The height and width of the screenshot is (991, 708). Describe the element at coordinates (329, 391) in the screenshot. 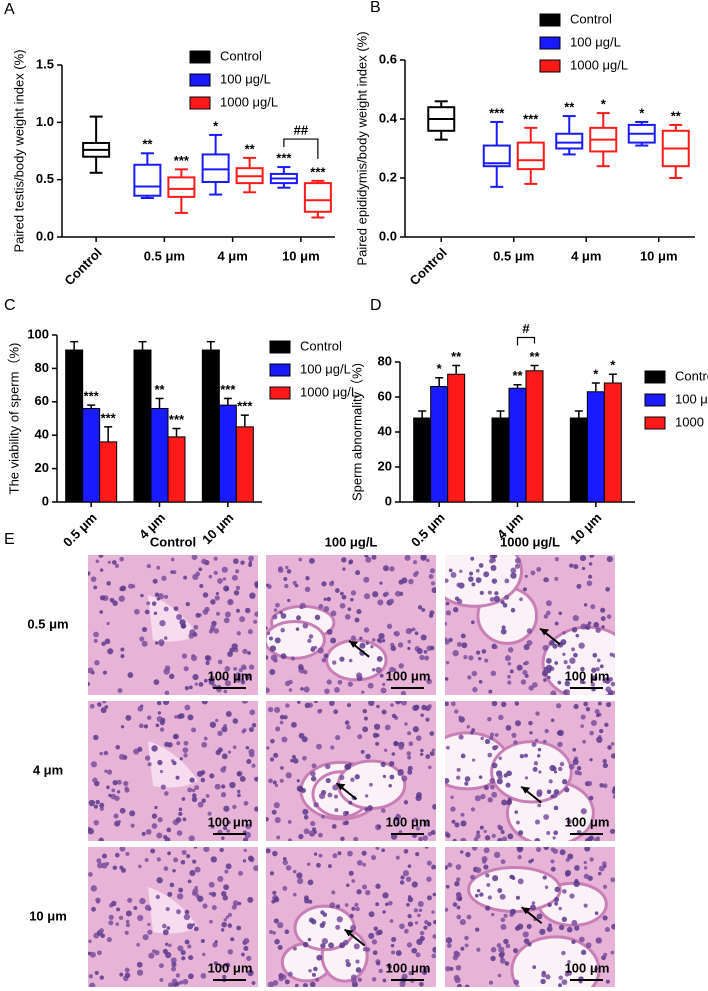

I see `legend-label: 1000 μg/L` at that location.